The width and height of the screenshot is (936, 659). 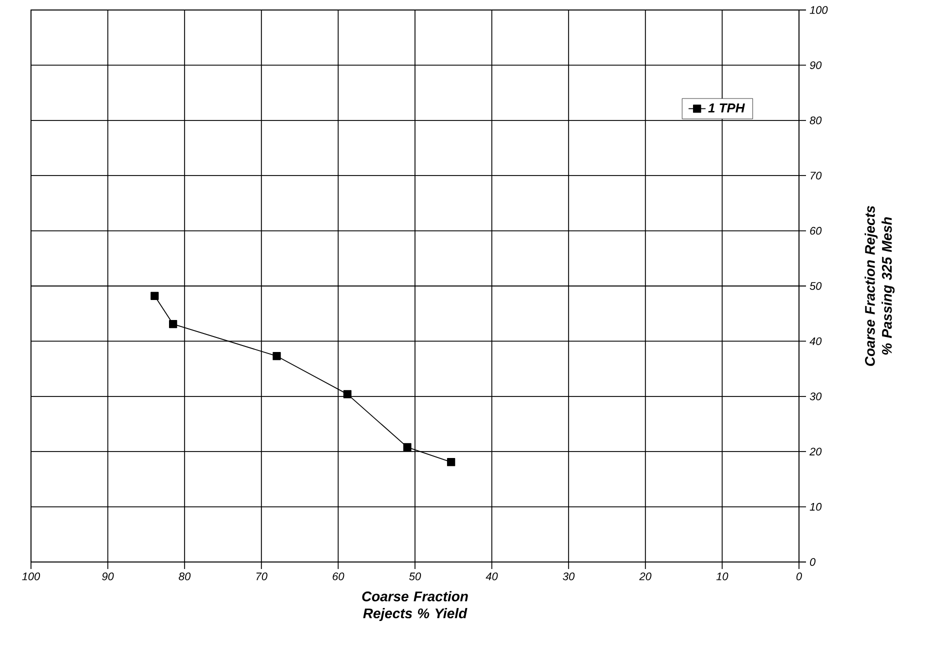 What do you see at coordinates (816, 65) in the screenshot?
I see `y-tick-label: 90` at bounding box center [816, 65].